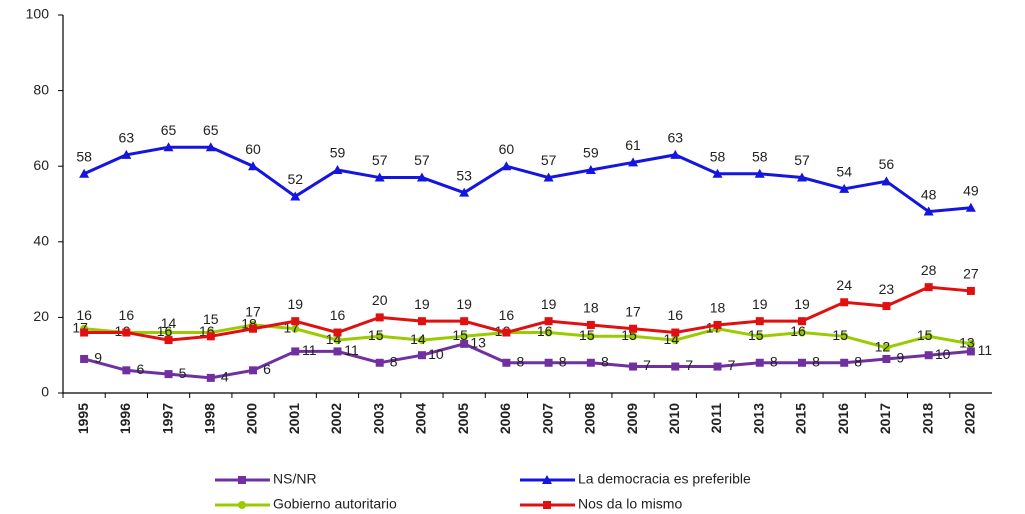  I want to click on y-tick-label: 100, so click(38, 14).